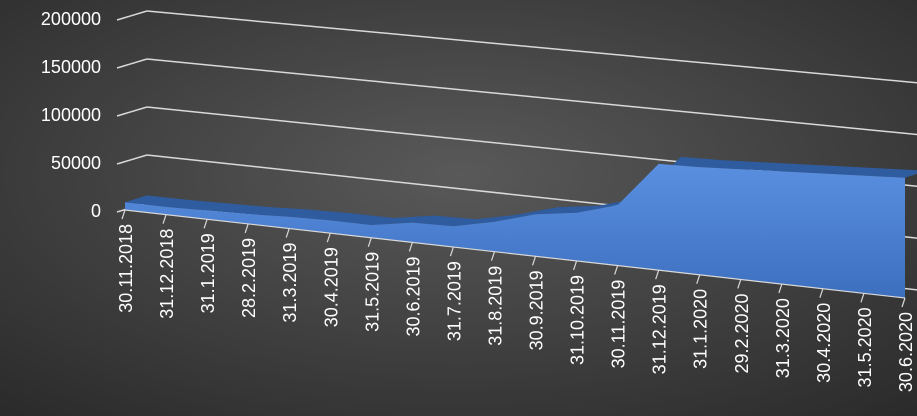 The width and height of the screenshot is (917, 416). What do you see at coordinates (76, 163) in the screenshot?
I see `y-tick-label: 50000` at bounding box center [76, 163].